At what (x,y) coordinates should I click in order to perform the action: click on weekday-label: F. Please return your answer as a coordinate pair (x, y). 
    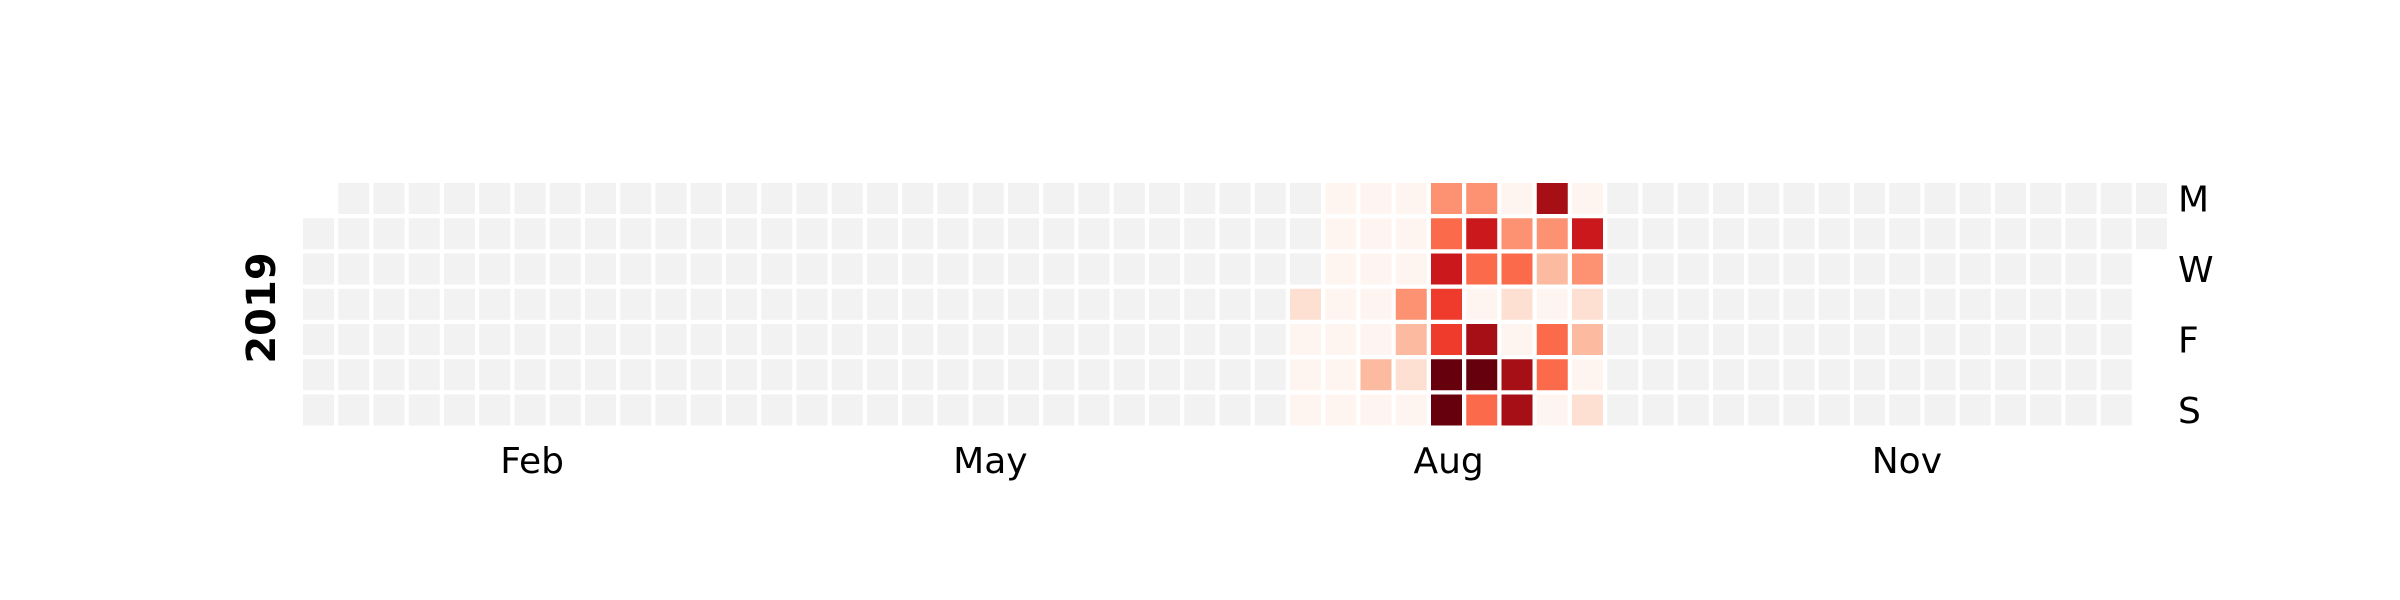
    Looking at the image, I should click on (2188, 341).